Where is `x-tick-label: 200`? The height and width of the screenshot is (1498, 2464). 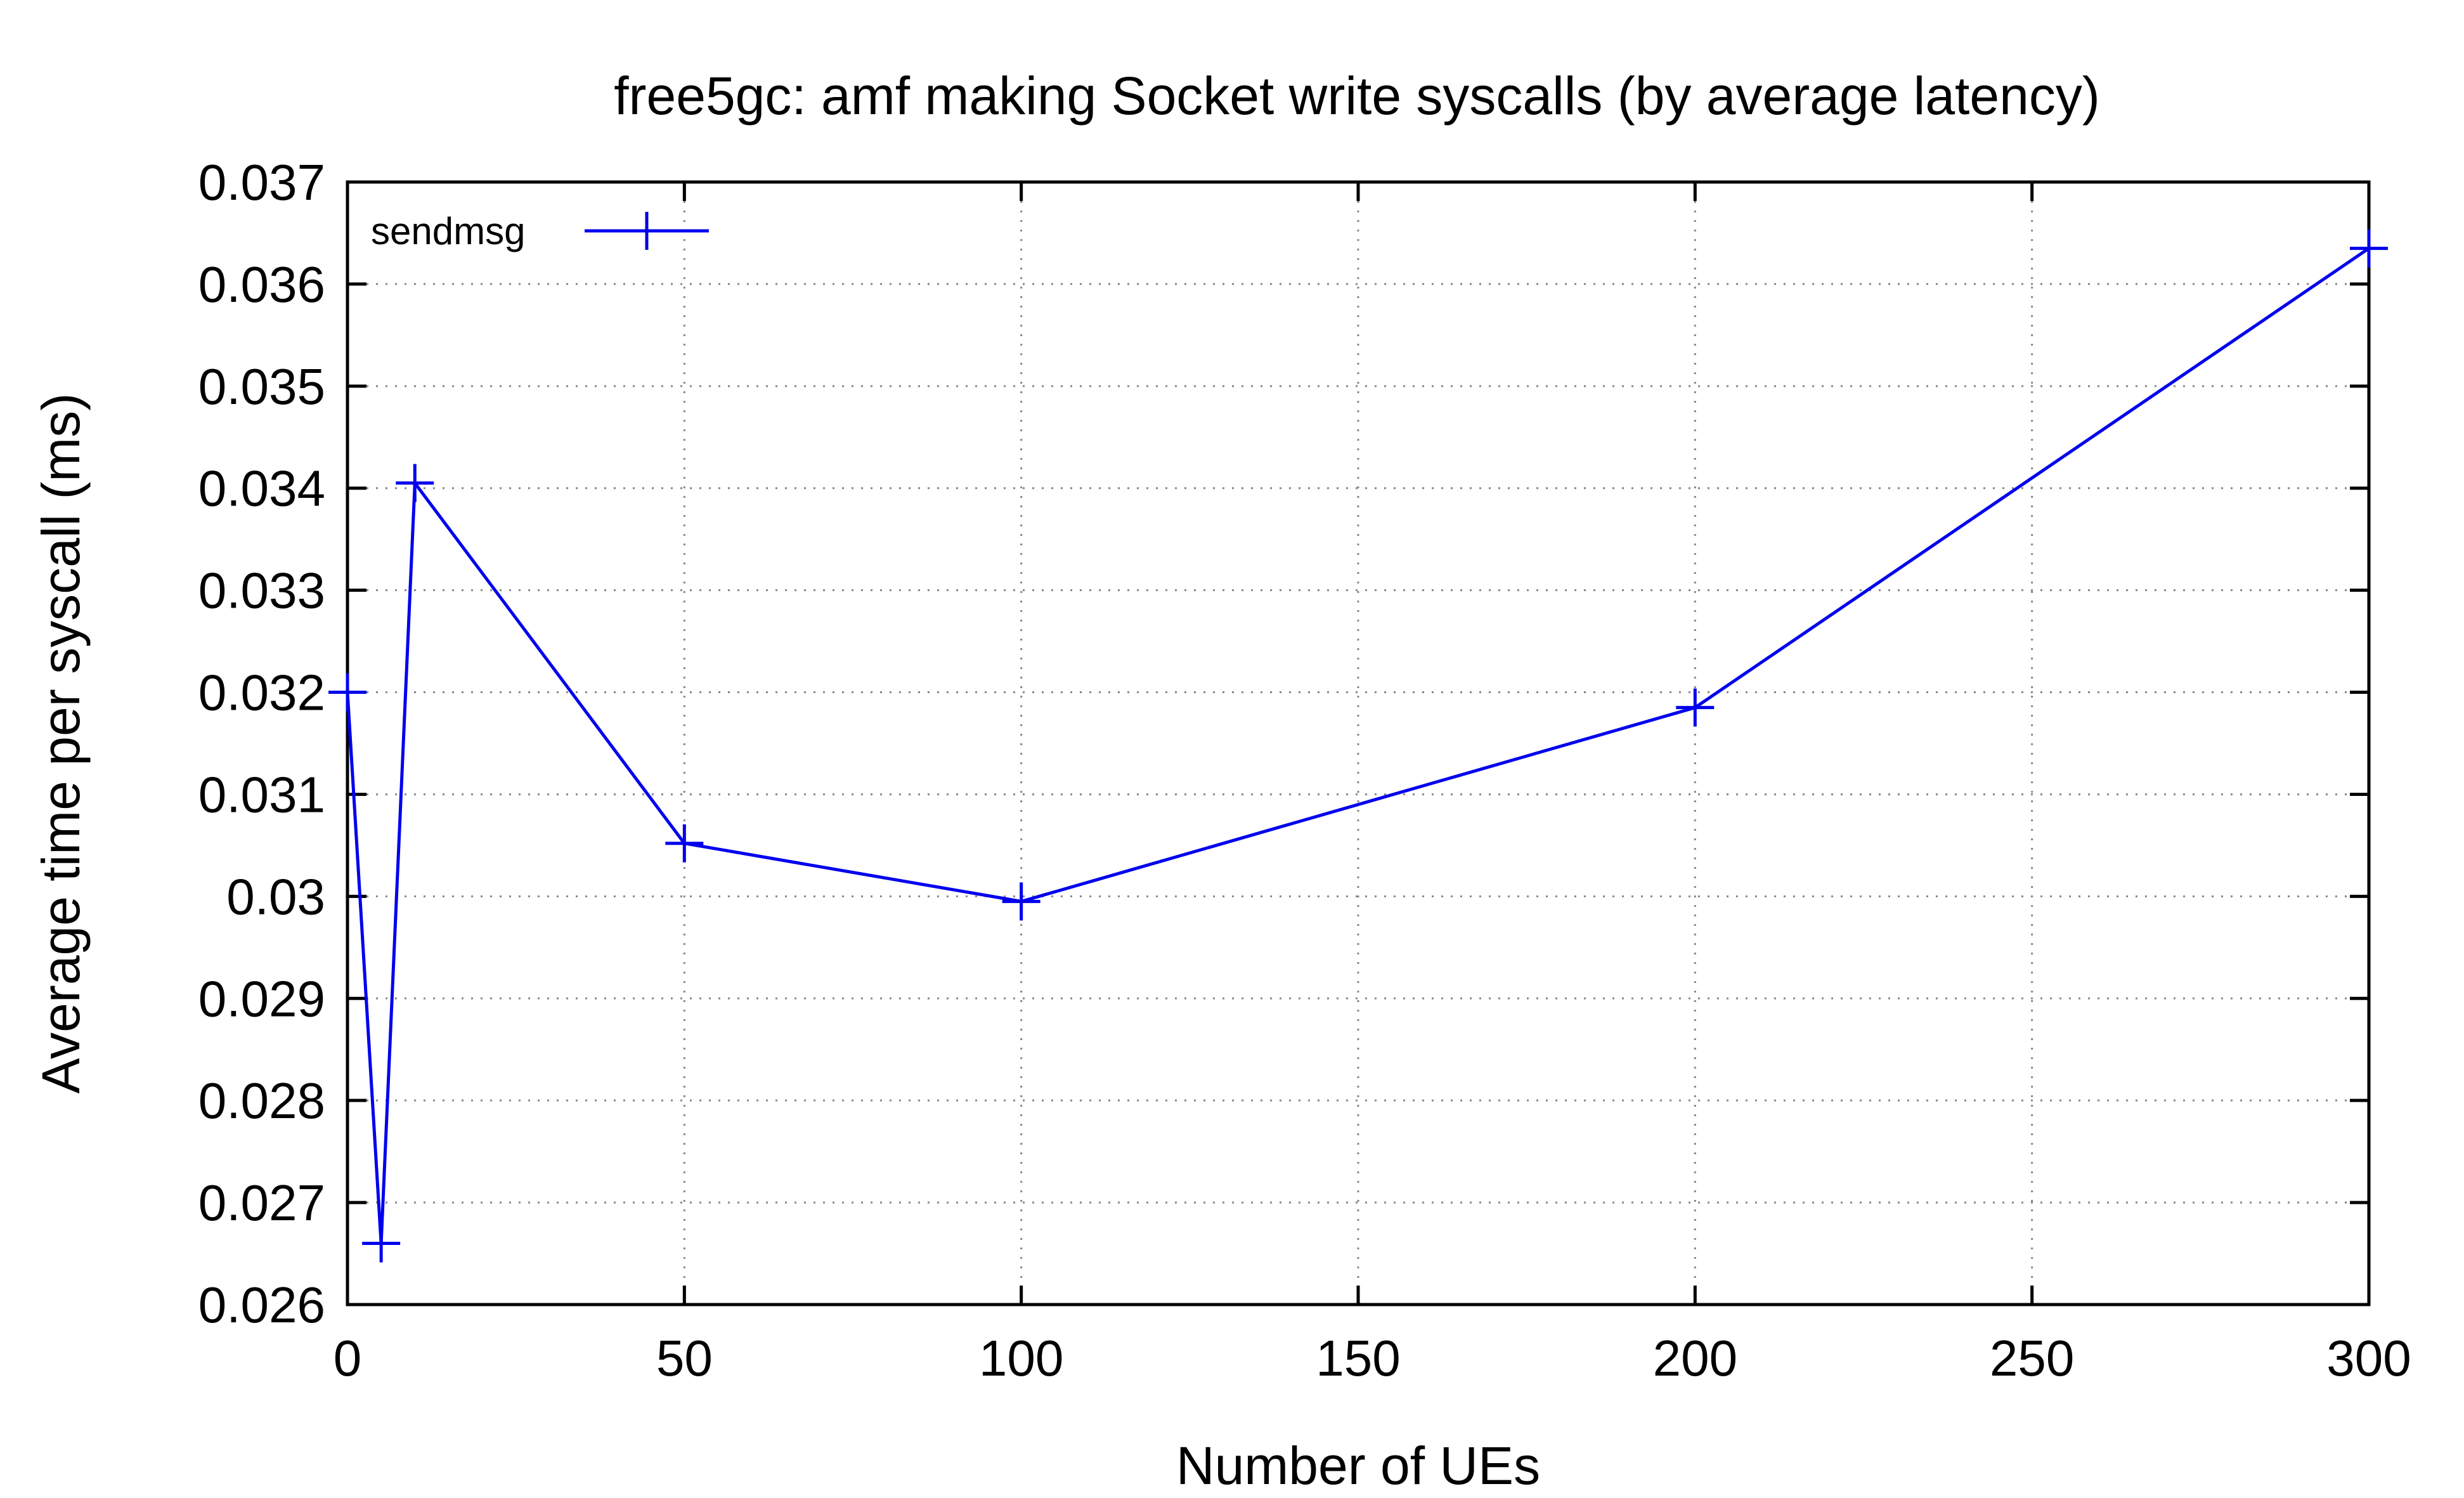
x-tick-label: 200 is located at coordinates (1695, 1358).